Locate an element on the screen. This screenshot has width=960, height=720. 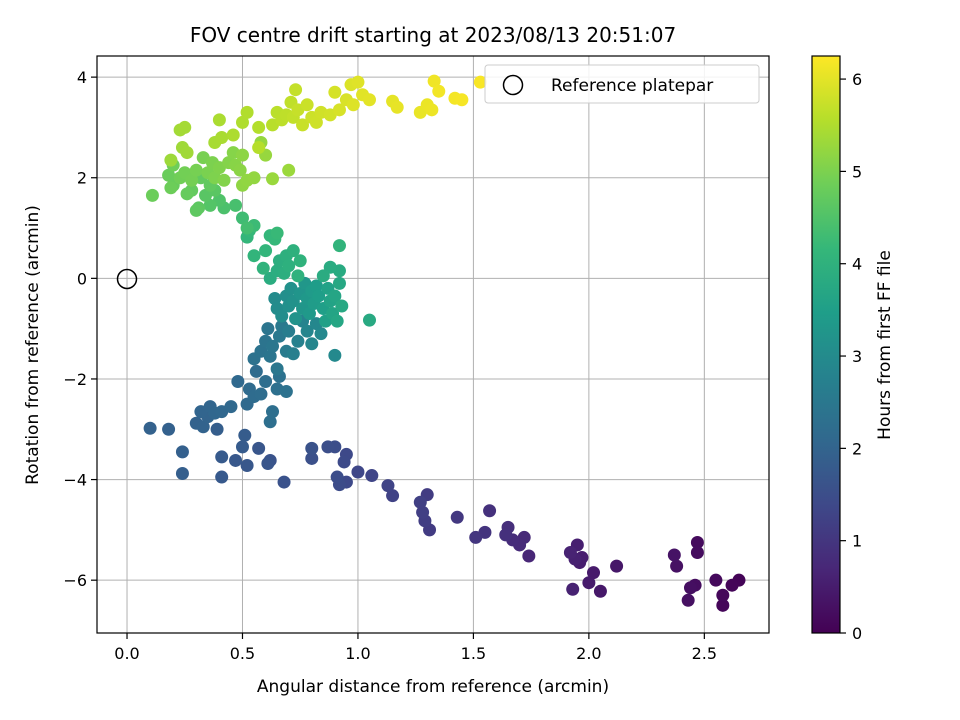
colorbar-tick-label: 1 is located at coordinates (857, 541).